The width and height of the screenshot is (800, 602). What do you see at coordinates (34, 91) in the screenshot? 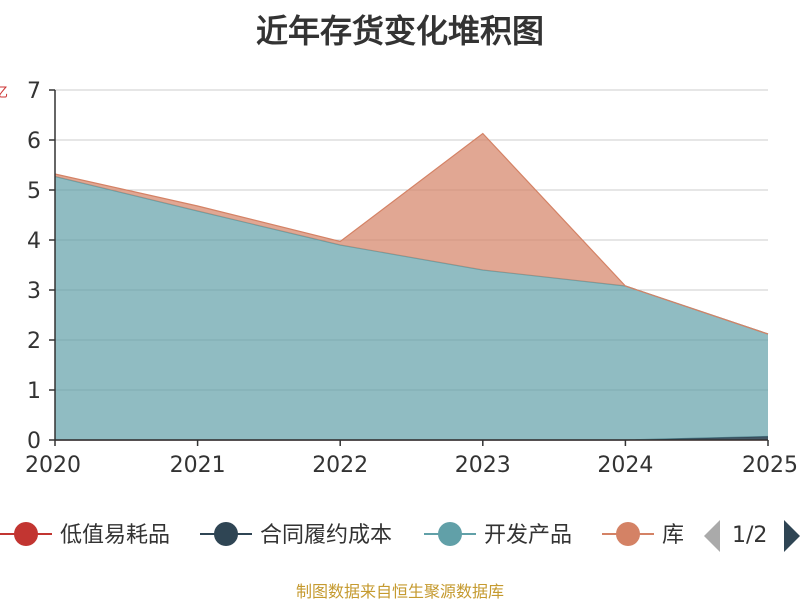
I see `y-tick-label: 7` at bounding box center [34, 91].